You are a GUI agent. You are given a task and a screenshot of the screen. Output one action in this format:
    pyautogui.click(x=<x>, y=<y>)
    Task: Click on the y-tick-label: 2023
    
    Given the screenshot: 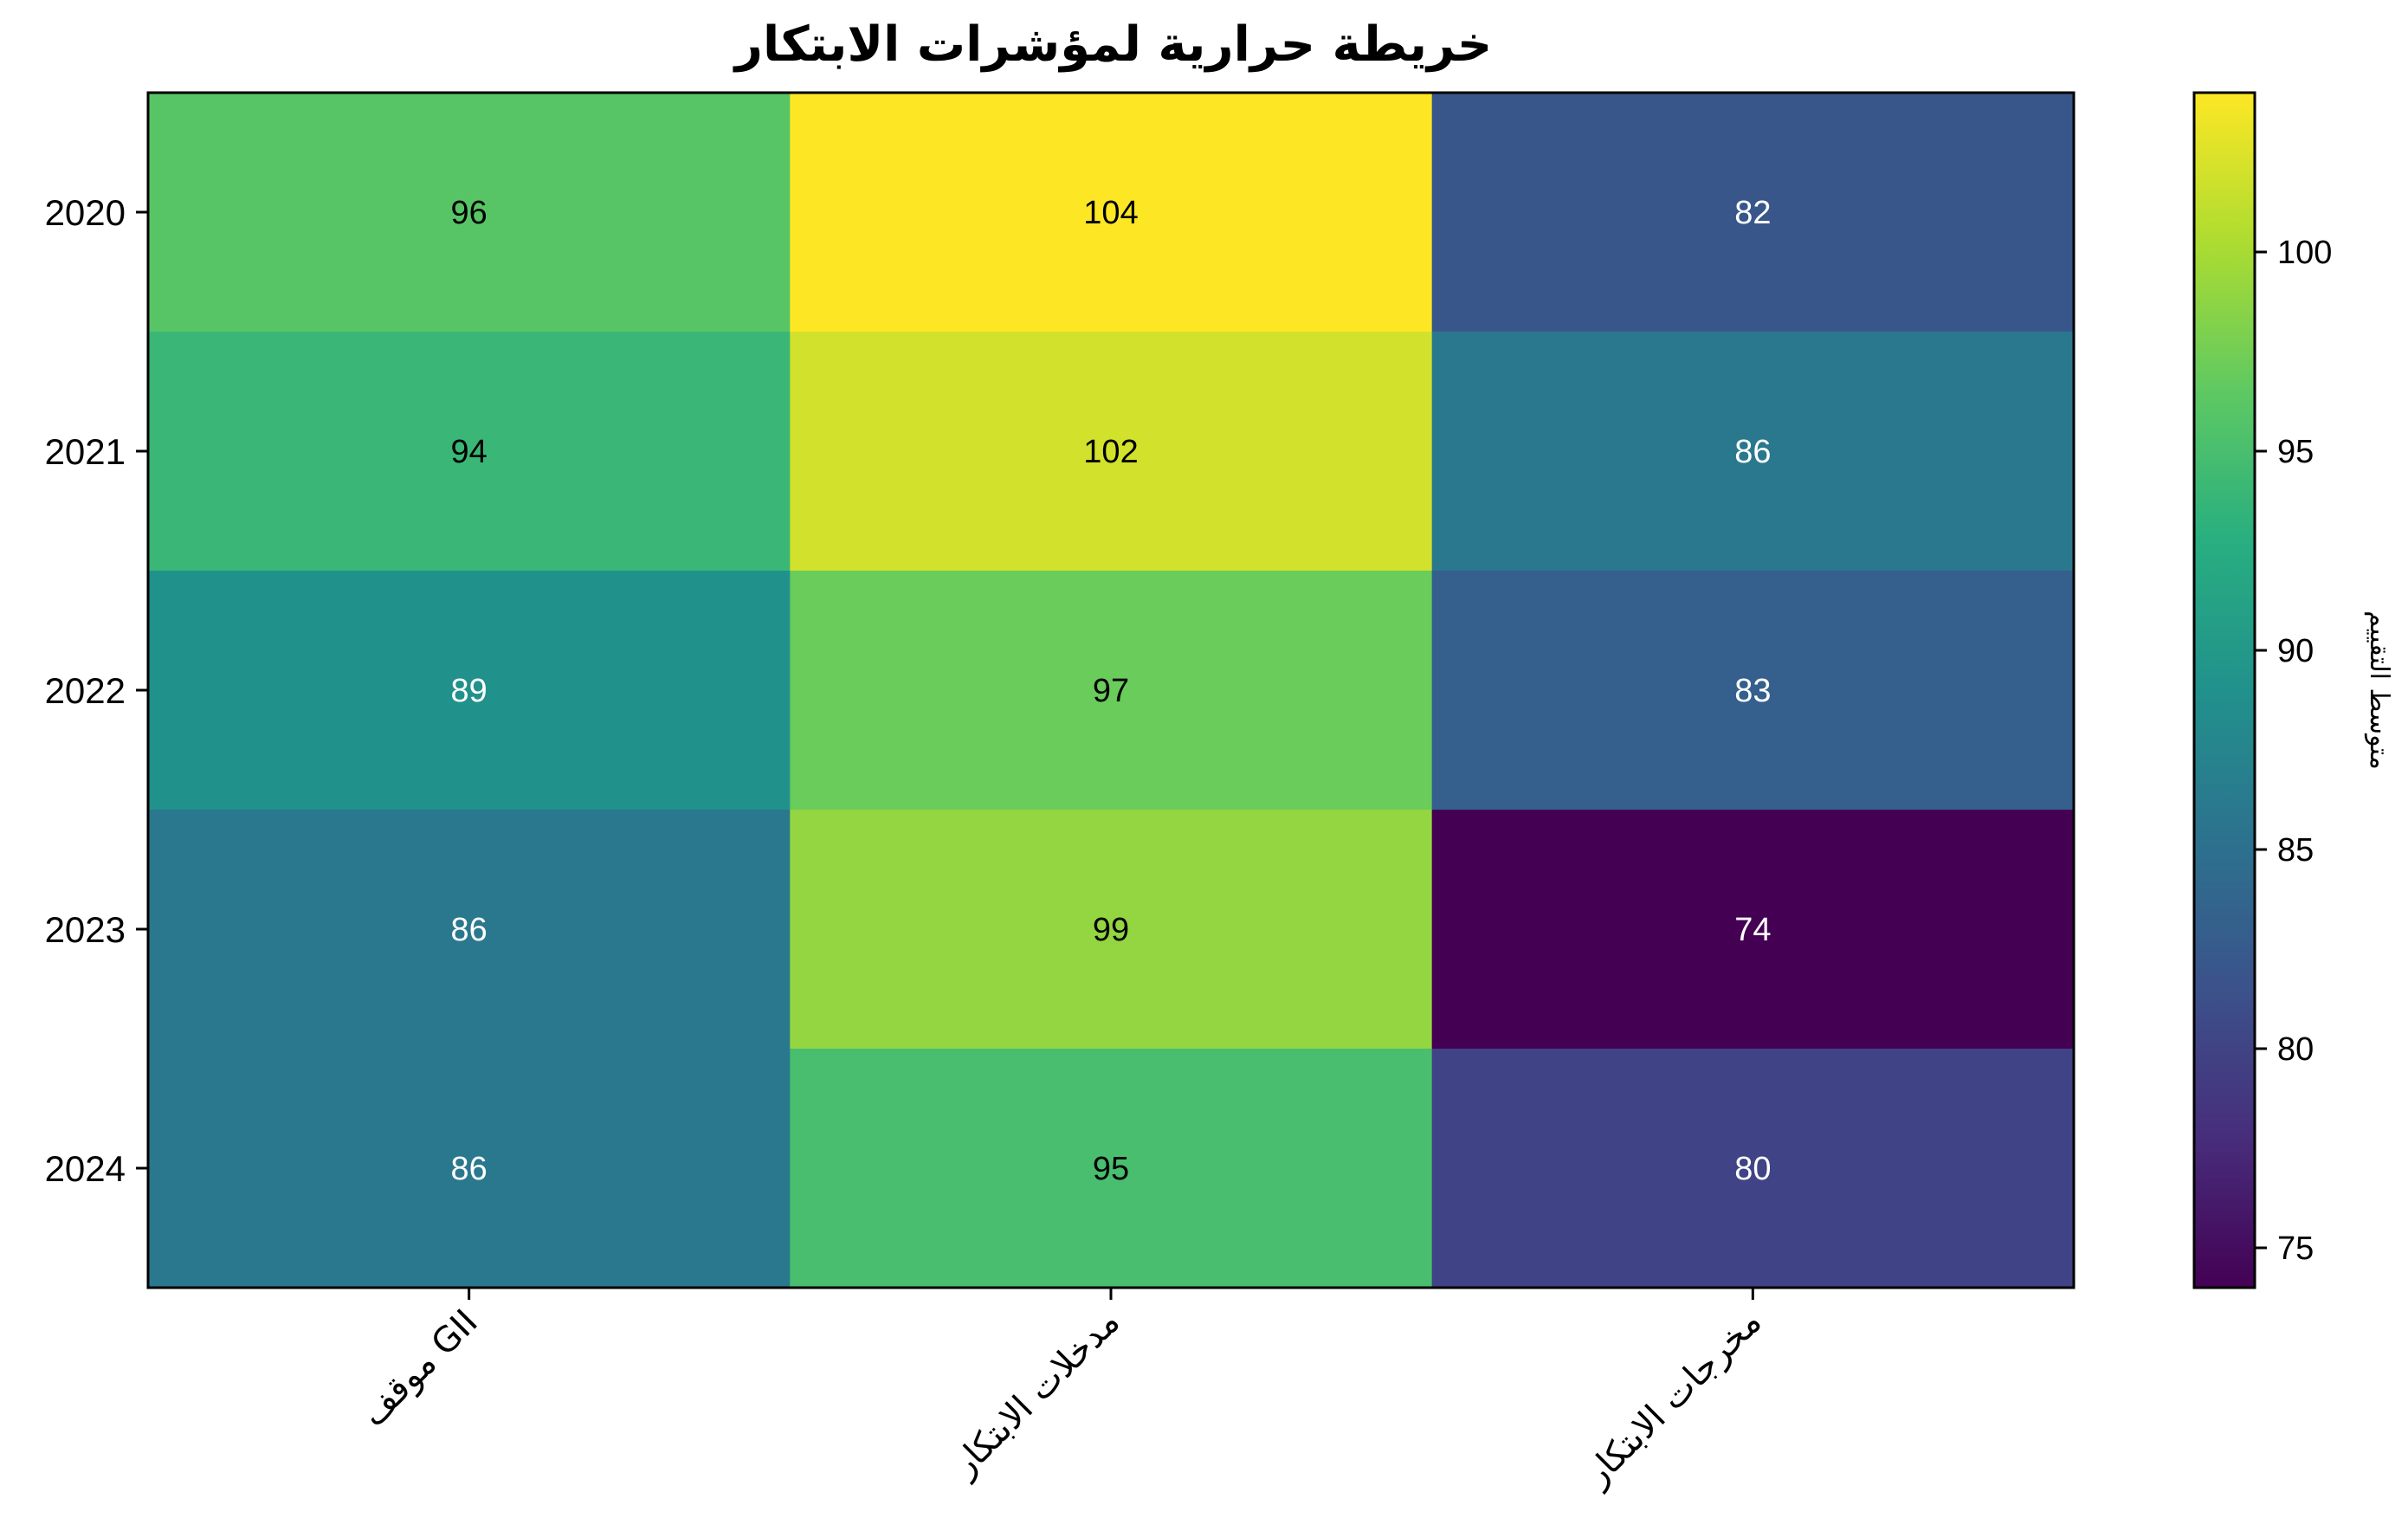 What is the action you would take?
    pyautogui.click(x=85, y=929)
    